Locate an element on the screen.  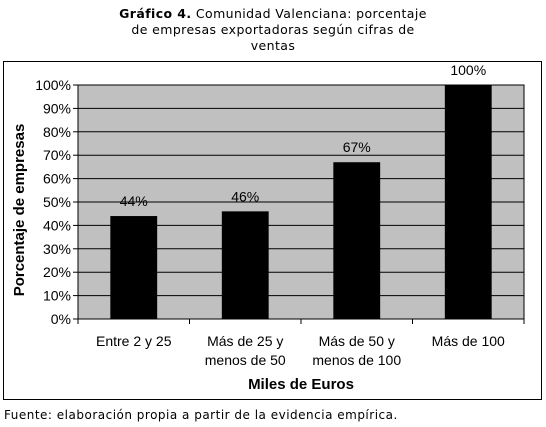
chart-title-line3: ventas is located at coordinates (273, 45).